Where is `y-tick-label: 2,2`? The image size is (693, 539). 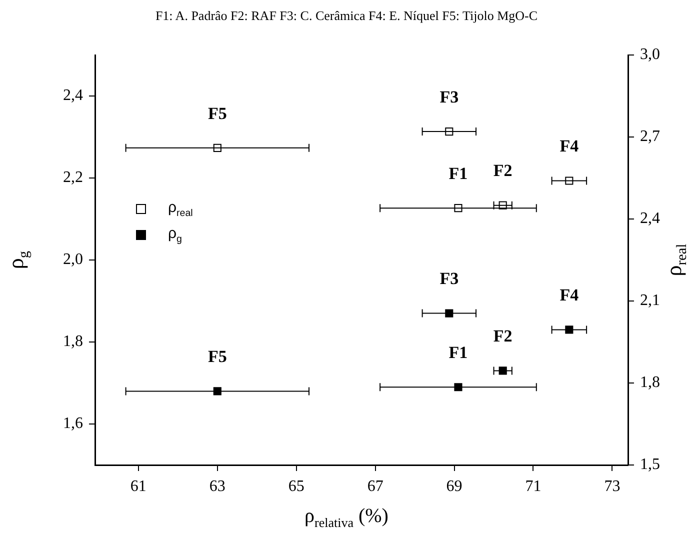 y-tick-label: 2,2 is located at coordinates (73, 177).